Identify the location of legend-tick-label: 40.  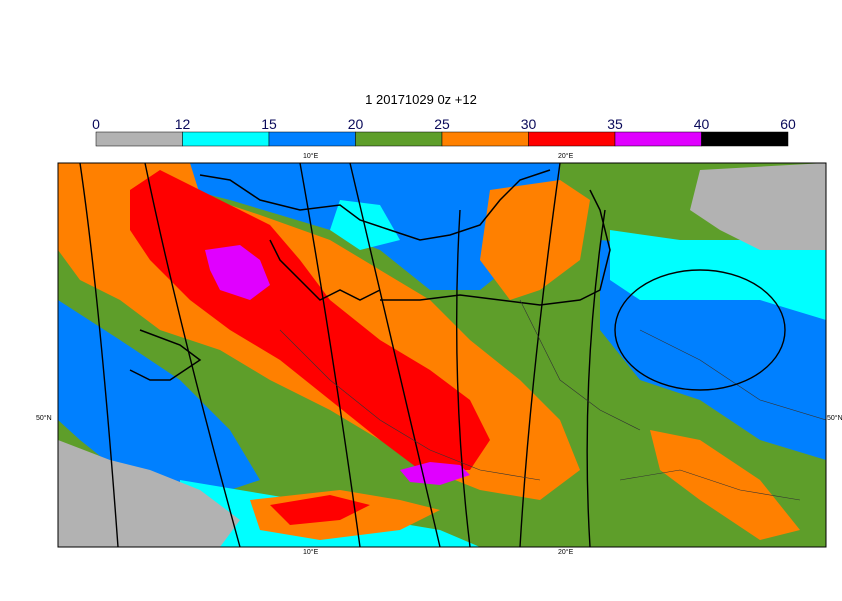
(701, 124).